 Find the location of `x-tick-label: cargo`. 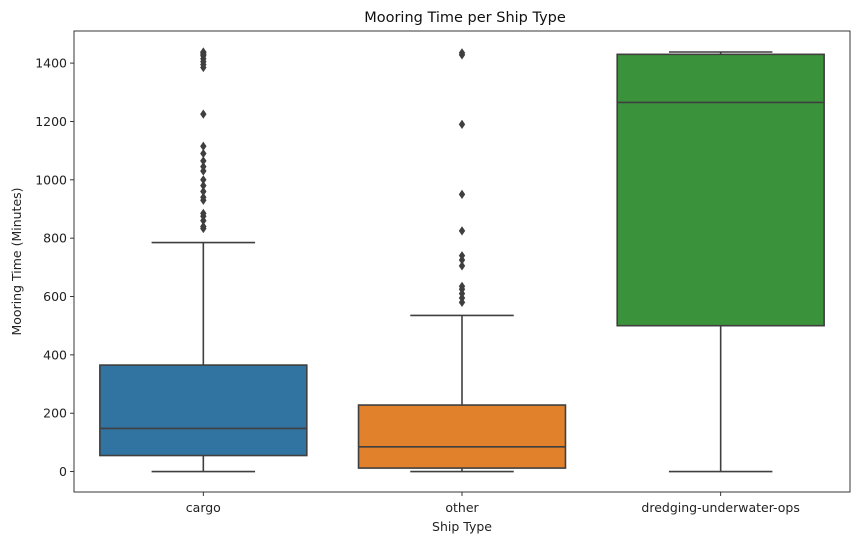

x-tick-label: cargo is located at coordinates (203, 507).